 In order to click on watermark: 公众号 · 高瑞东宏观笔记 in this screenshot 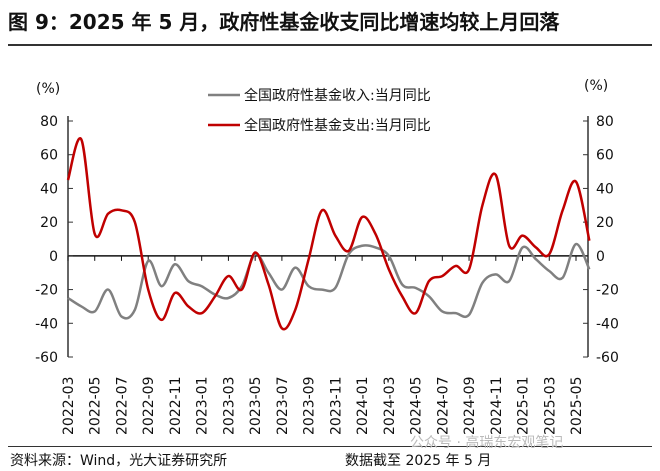, I will do `click(487, 443)`.